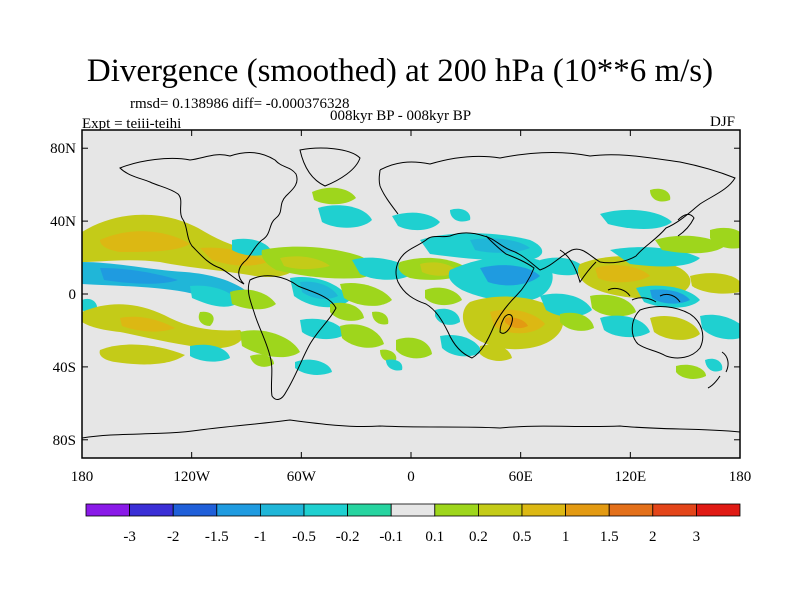 The height and width of the screenshot is (600, 800). I want to click on colorbar-label: 2, so click(653, 537).